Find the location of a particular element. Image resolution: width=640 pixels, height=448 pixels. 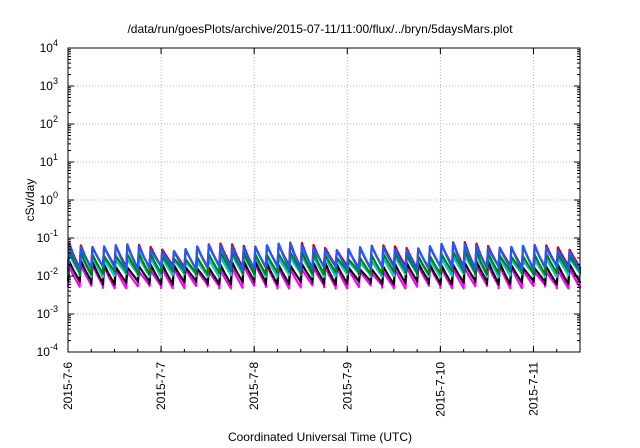

x-tick-label: 2015-7-7 is located at coordinates (161, 386).